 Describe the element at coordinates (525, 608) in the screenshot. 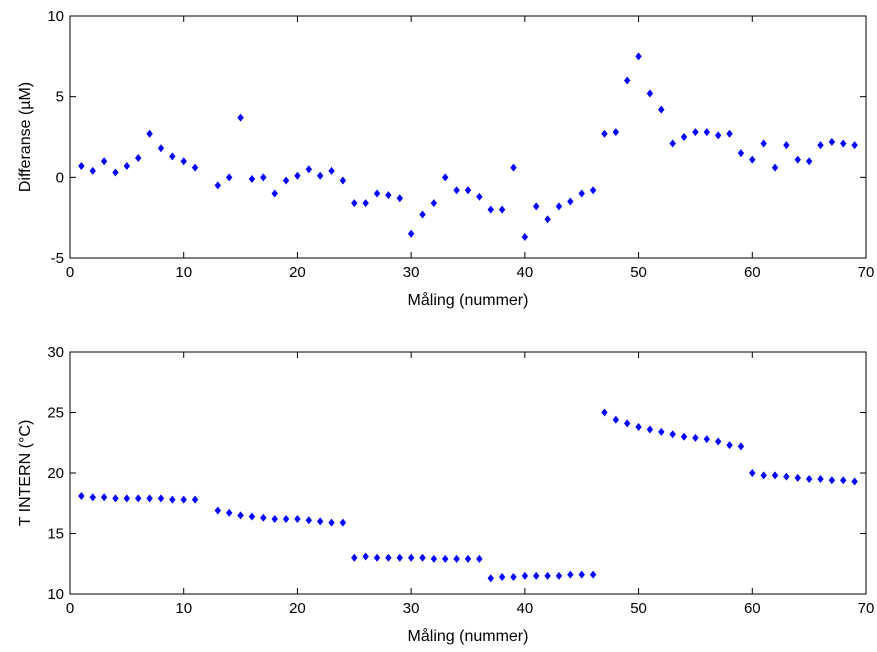

I see `x-tick-label: 40` at that location.